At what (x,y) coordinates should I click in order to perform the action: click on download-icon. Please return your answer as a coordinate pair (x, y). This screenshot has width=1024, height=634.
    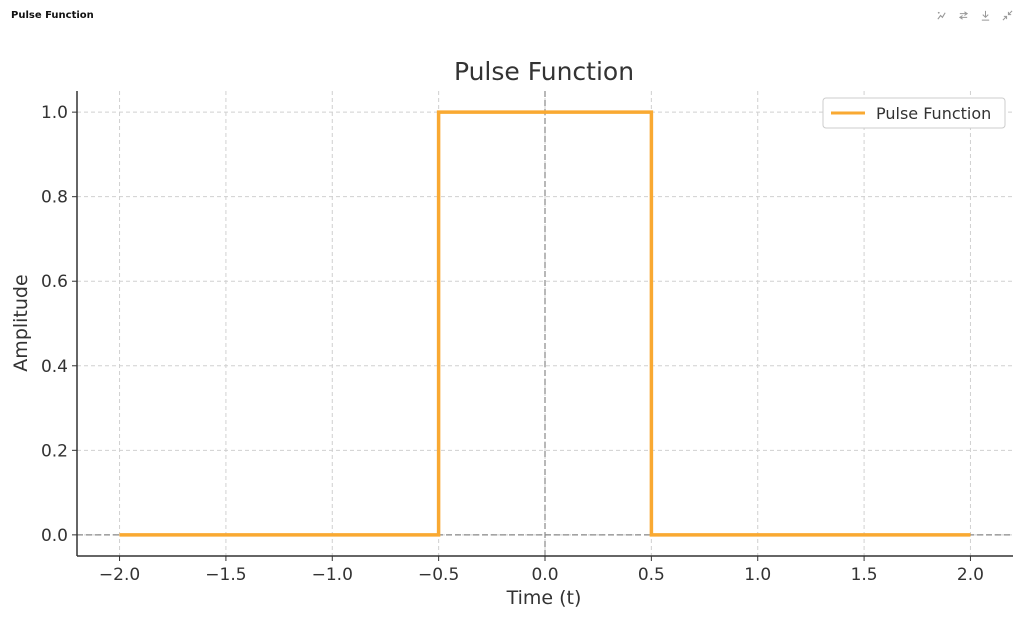
    Looking at the image, I should click on (985, 15).